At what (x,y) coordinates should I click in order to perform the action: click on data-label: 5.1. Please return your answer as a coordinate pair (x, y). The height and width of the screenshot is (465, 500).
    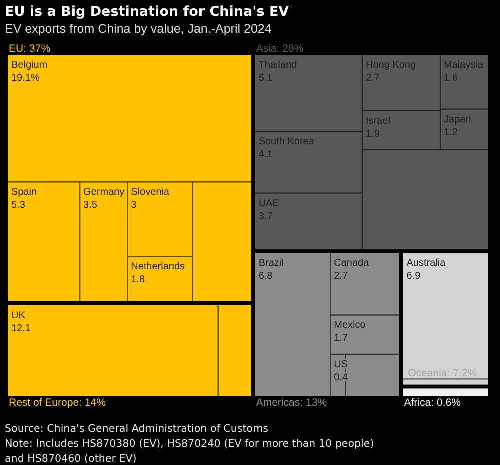
    Looking at the image, I should click on (266, 78).